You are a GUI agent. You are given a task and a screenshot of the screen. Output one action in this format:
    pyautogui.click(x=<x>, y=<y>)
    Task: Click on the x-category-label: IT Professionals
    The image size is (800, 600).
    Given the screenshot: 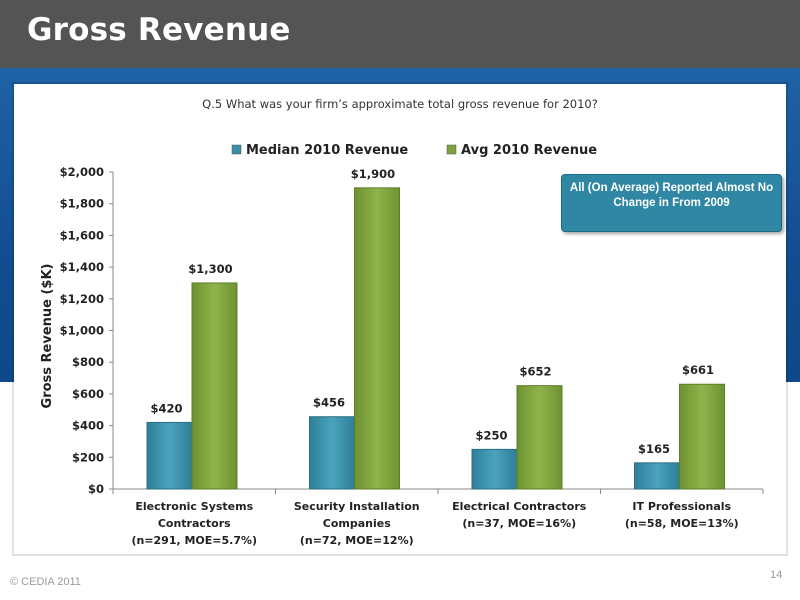 What is the action you would take?
    pyautogui.click(x=681, y=506)
    